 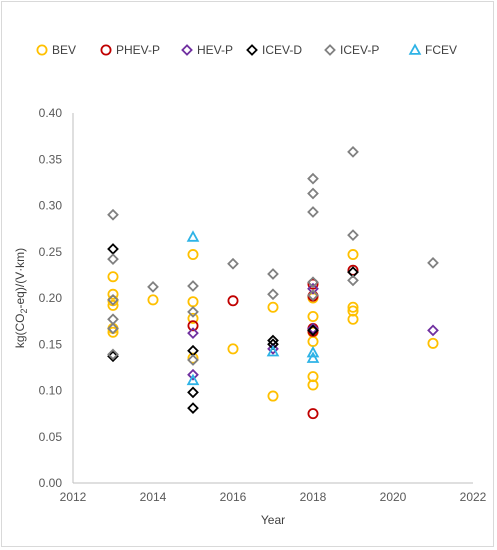 I want to click on series-hev-p, so click(x=313, y=331).